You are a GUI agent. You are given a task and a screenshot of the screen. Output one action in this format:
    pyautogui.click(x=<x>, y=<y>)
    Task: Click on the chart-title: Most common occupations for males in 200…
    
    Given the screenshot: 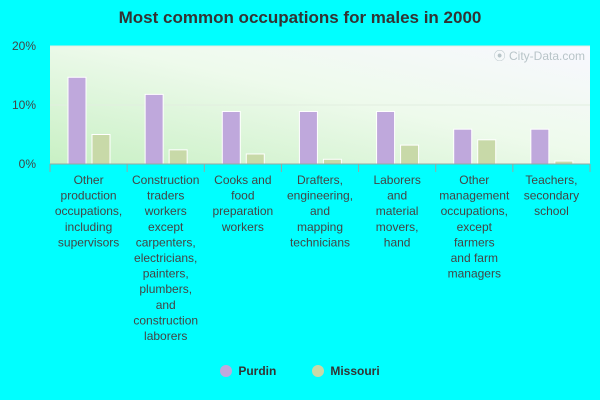 What is the action you would take?
    pyautogui.click(x=300, y=17)
    